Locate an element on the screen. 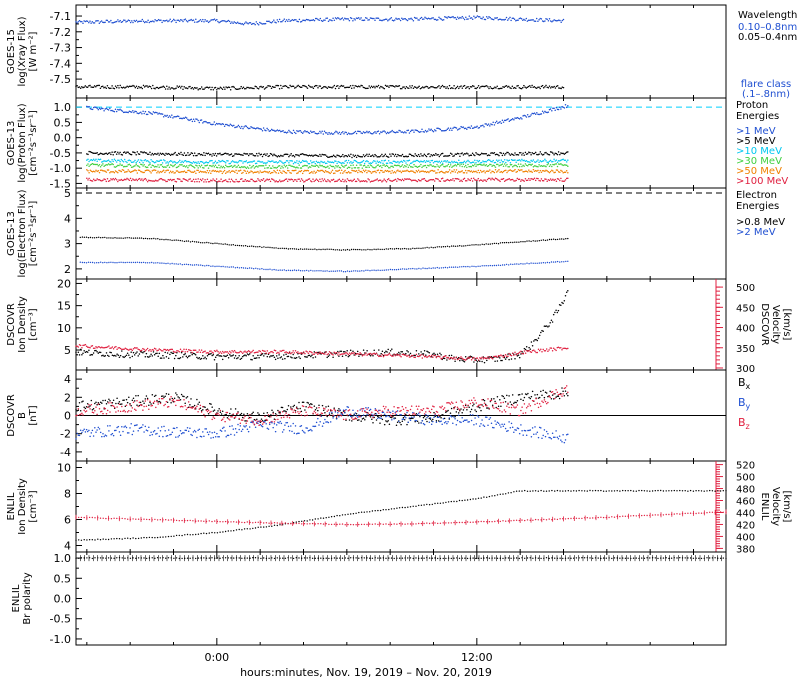  y-tick-label: 4 is located at coordinates (67, 379).